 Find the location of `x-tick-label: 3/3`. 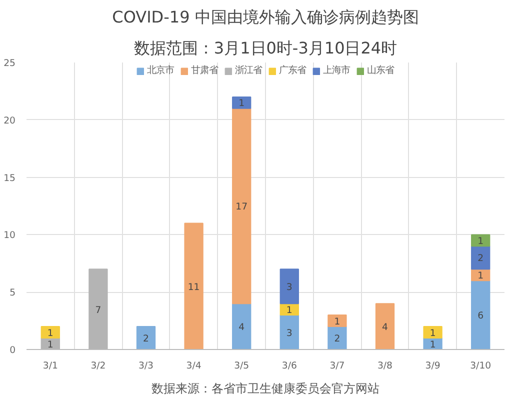

x-tick-label: 3/3 is located at coordinates (146, 366).